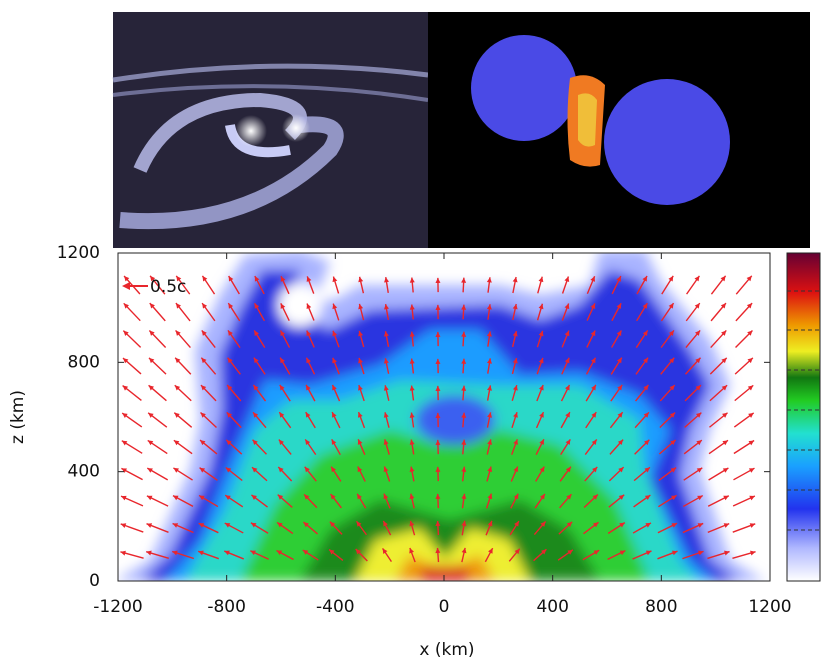  I want to click on x-tick-label: 1200, so click(769, 607).